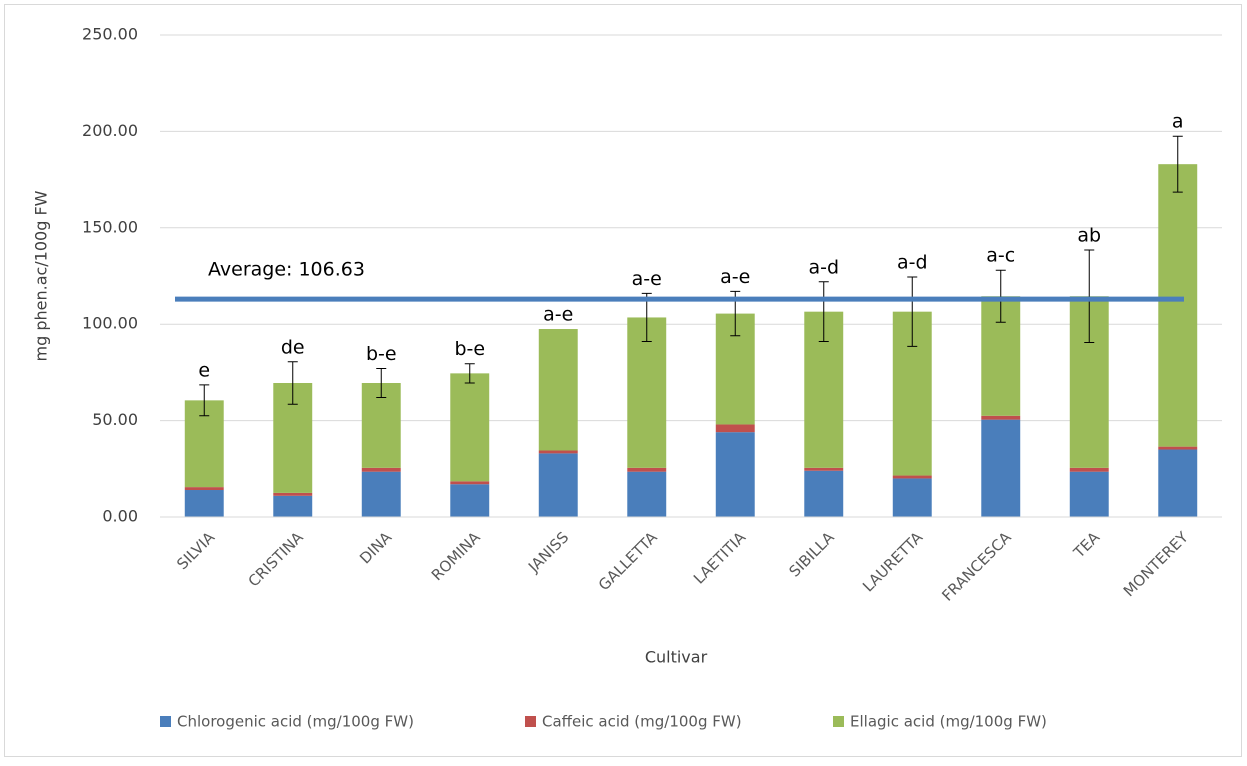  I want to click on significance-letter: a, so click(1178, 122).